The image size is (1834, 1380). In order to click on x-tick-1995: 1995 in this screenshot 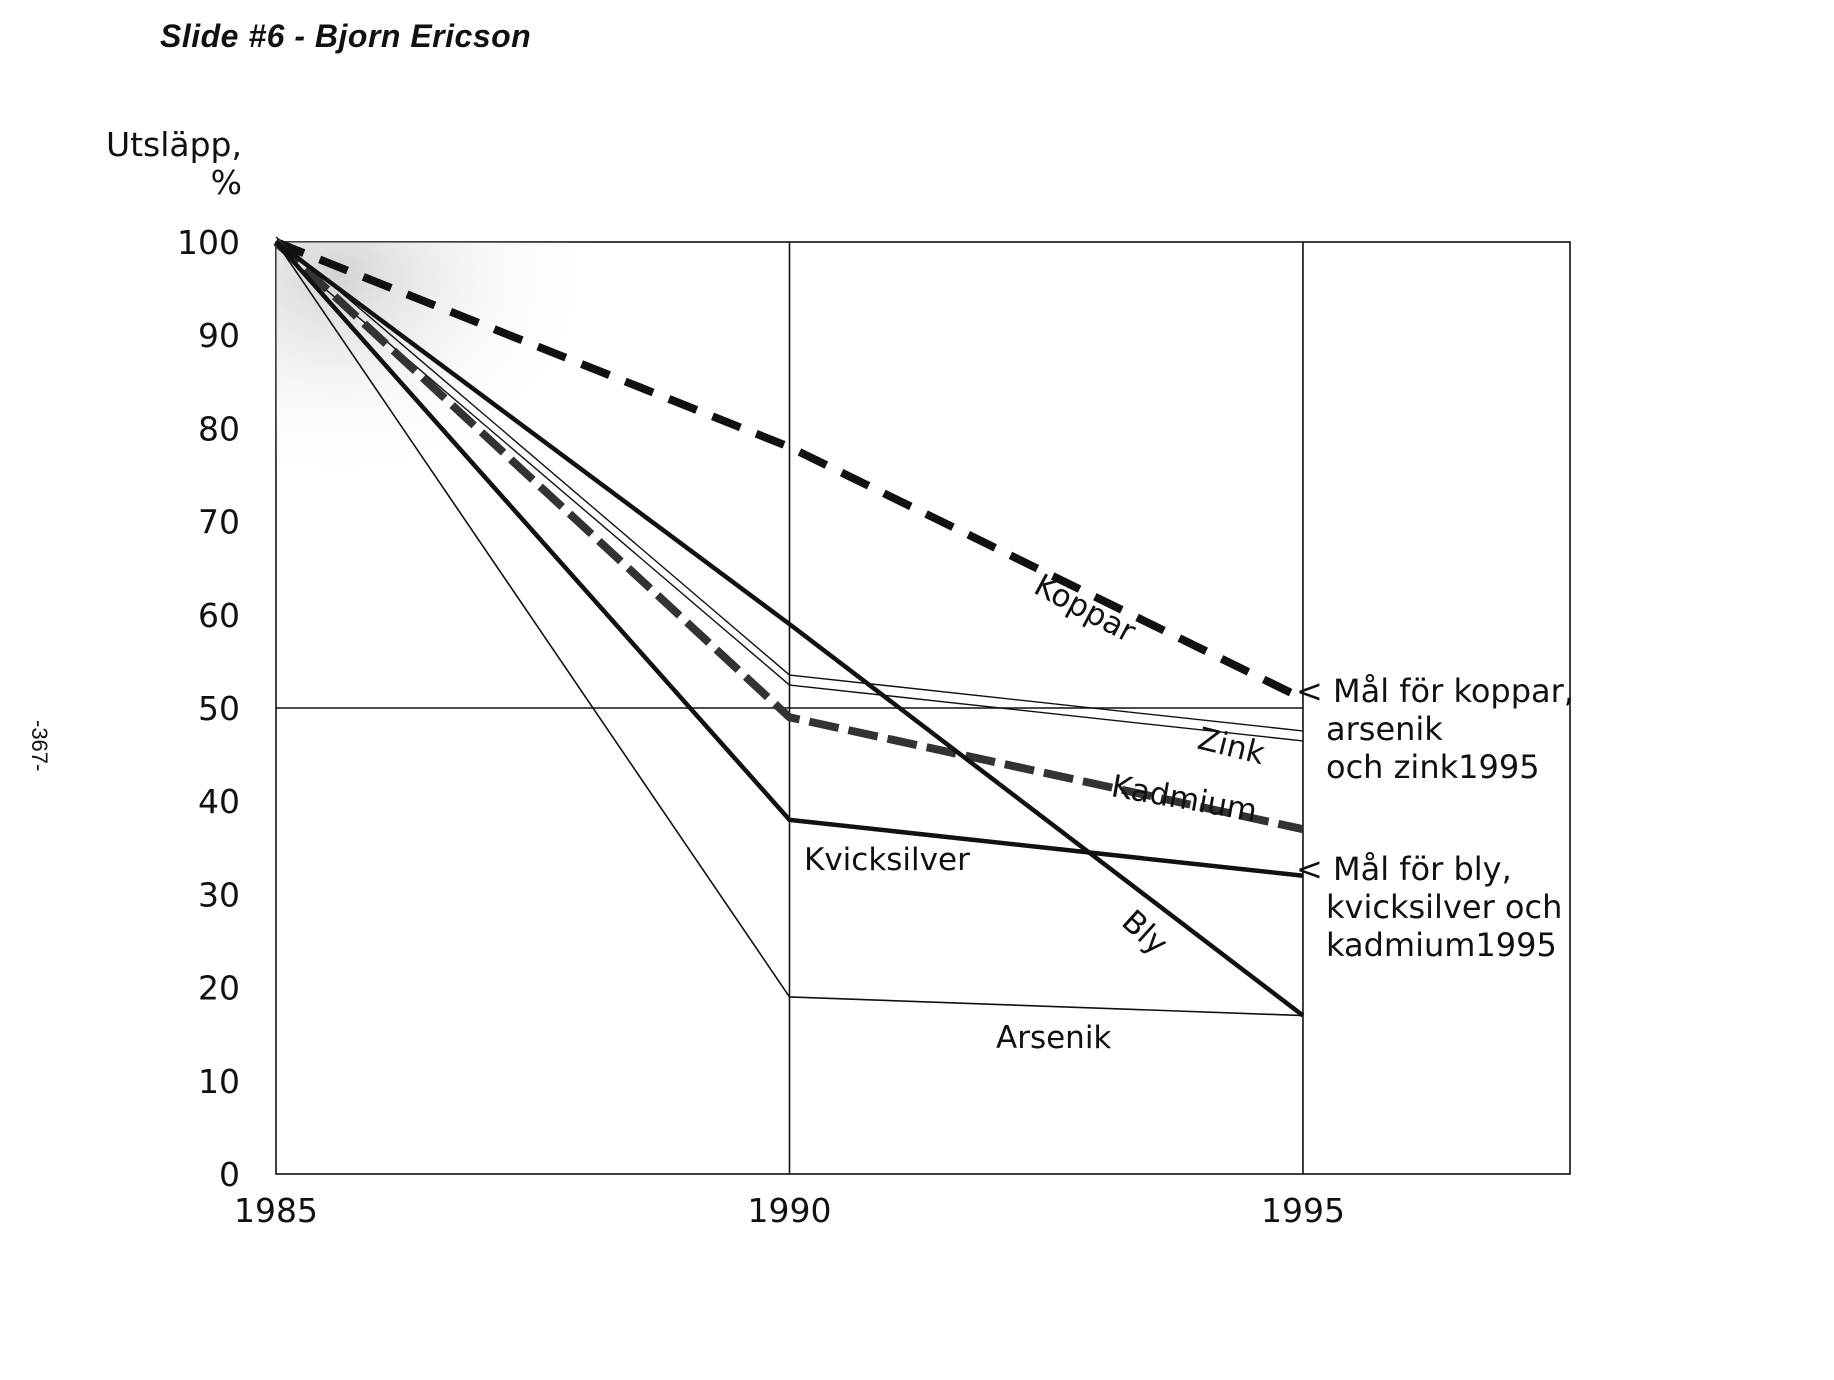, I will do `click(1303, 1210)`.